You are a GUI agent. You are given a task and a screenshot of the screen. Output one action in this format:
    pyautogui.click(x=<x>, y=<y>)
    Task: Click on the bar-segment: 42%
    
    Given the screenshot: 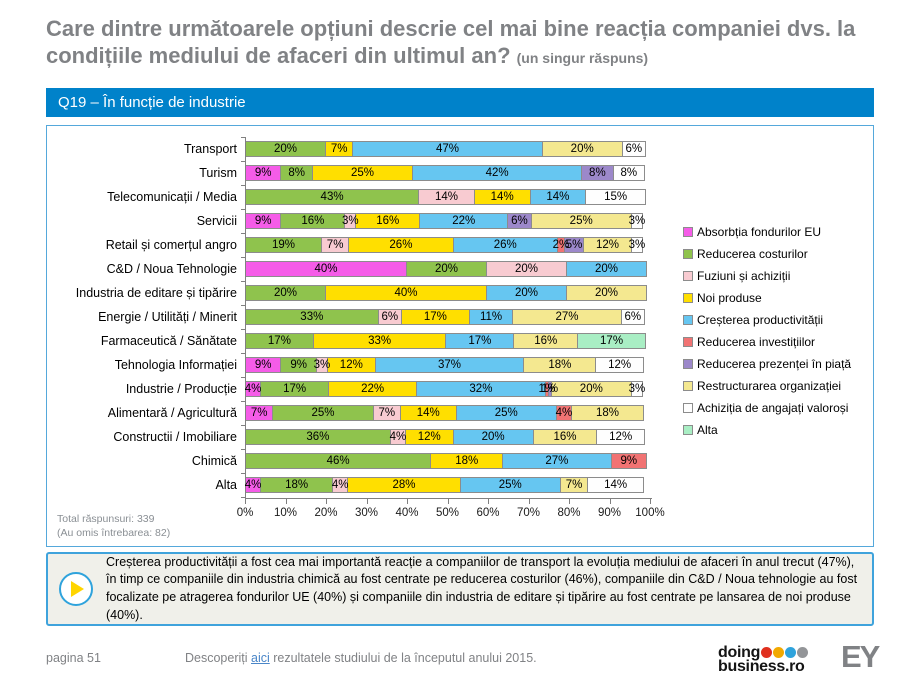 What is the action you would take?
    pyautogui.click(x=497, y=173)
    